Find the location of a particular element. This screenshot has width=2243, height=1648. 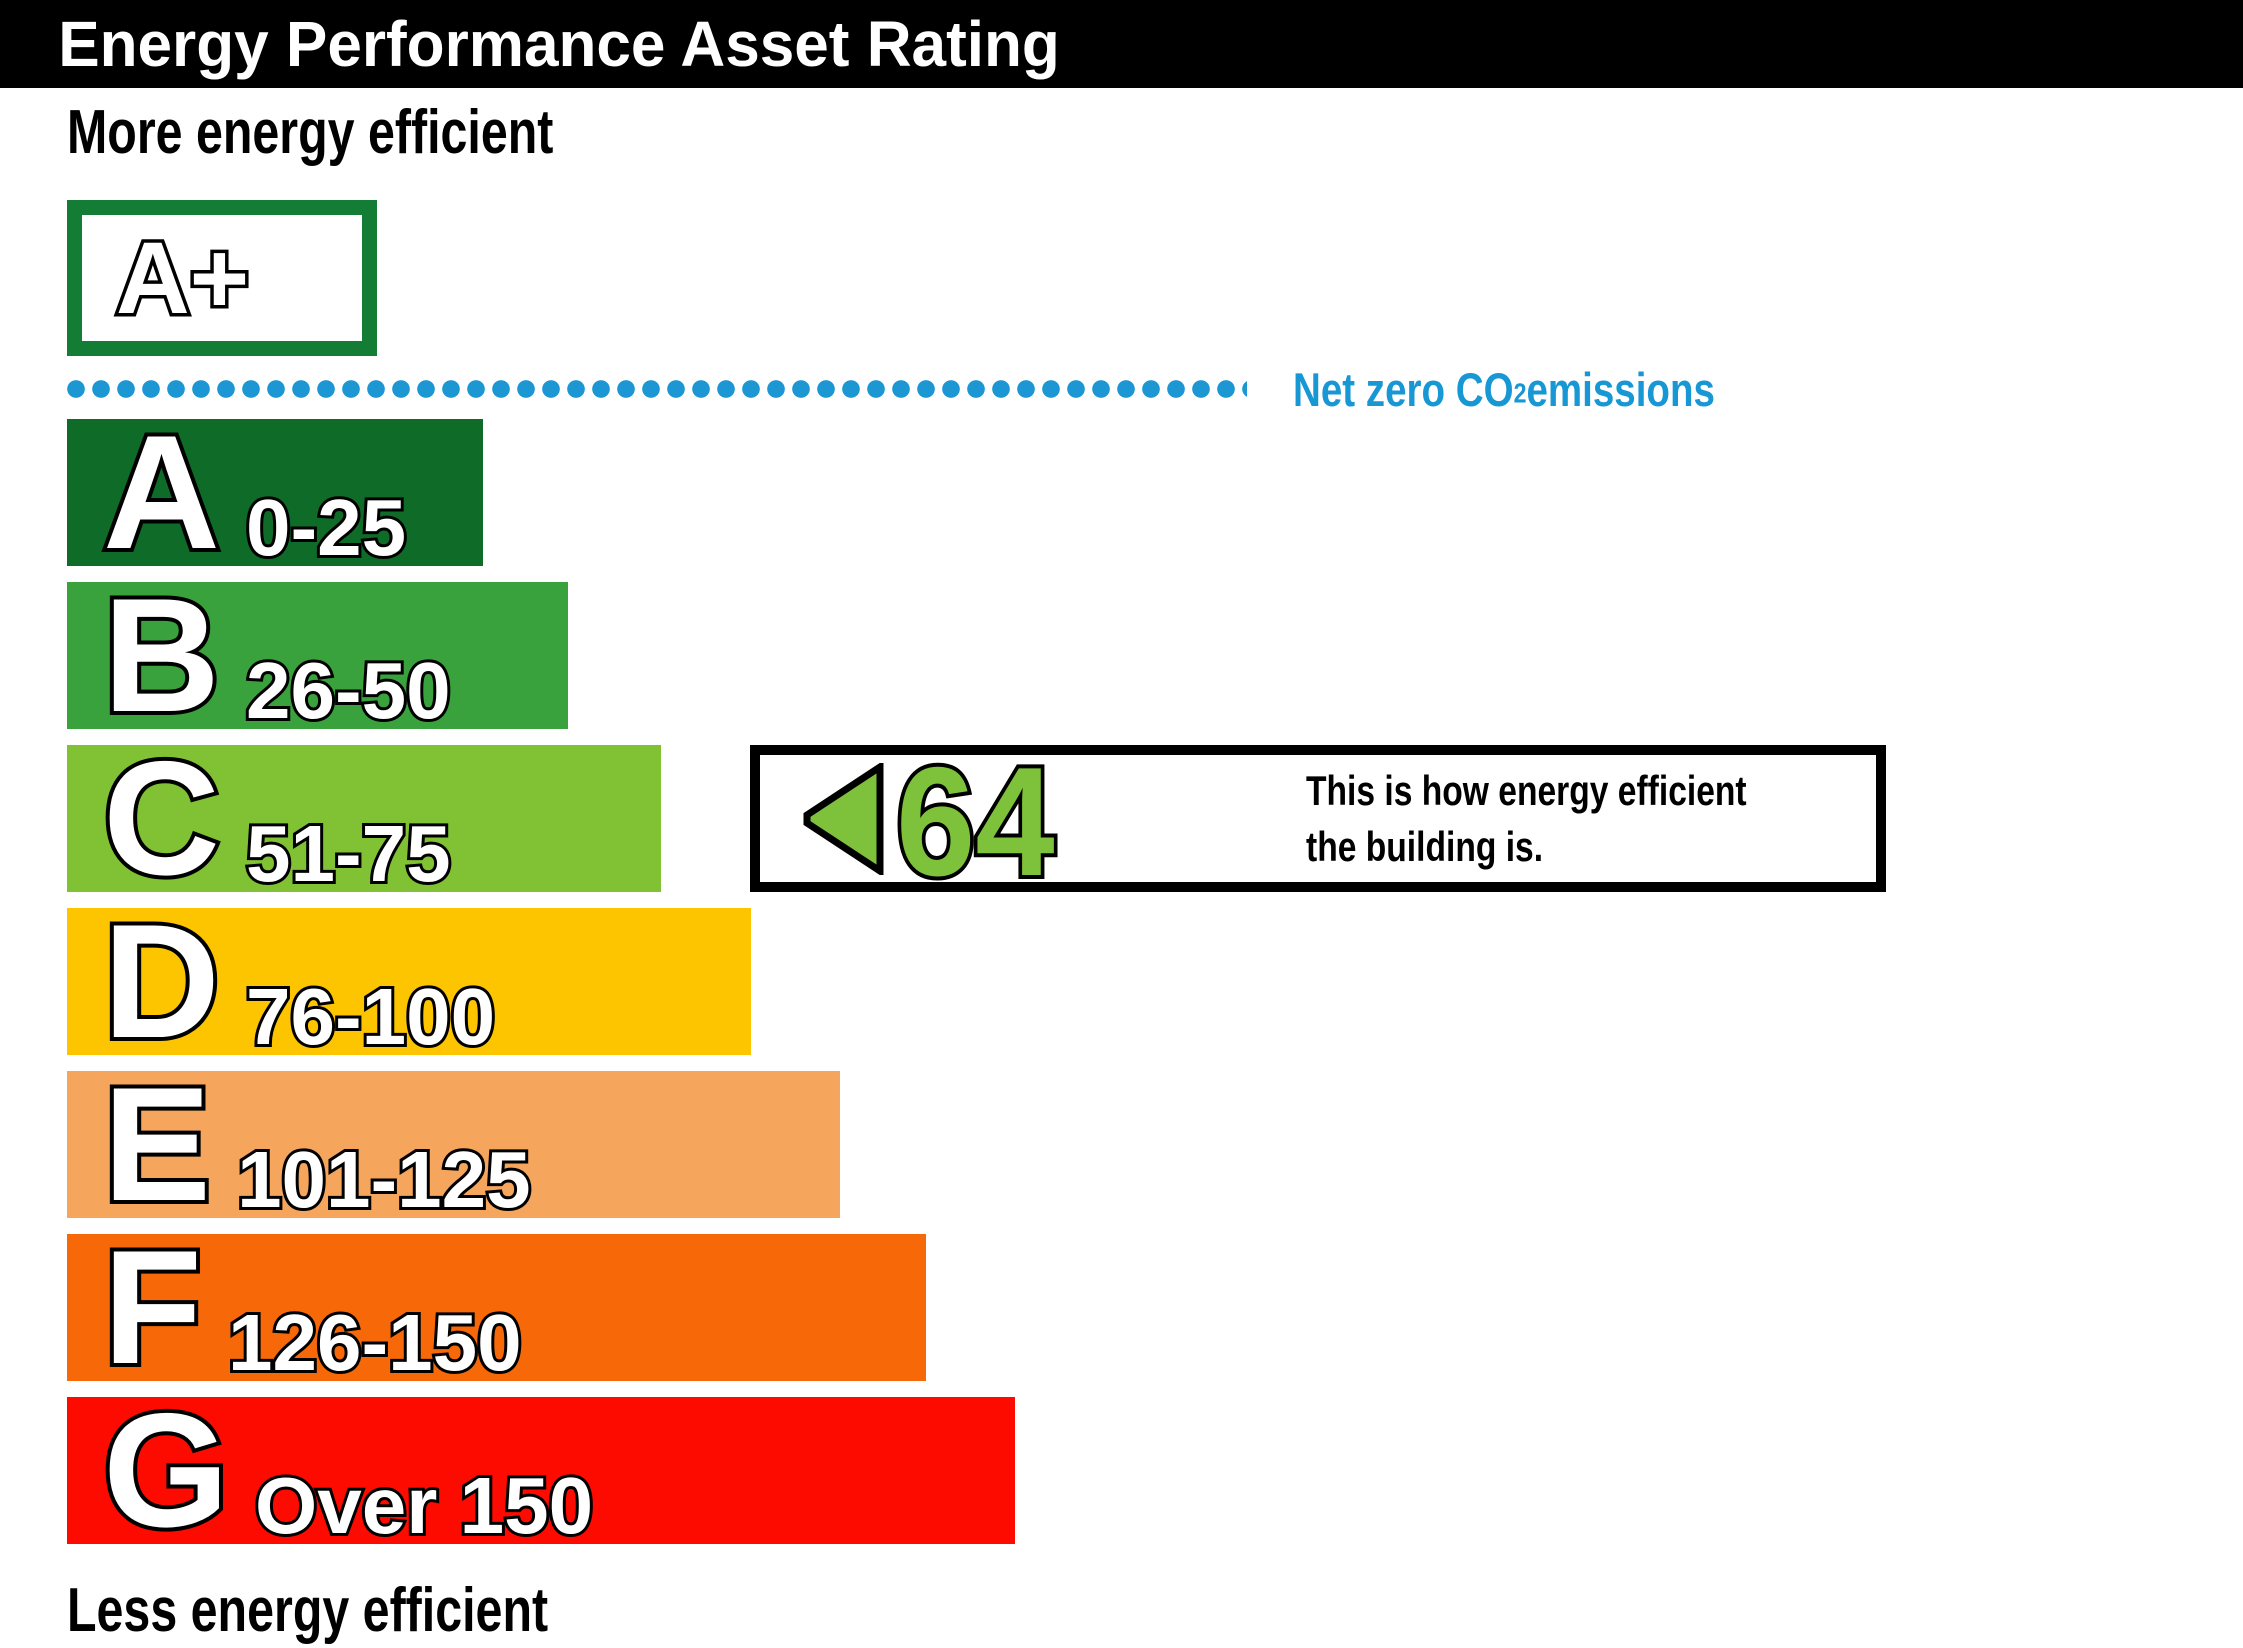

band-c-range: 51-75 is located at coordinates (348, 853).